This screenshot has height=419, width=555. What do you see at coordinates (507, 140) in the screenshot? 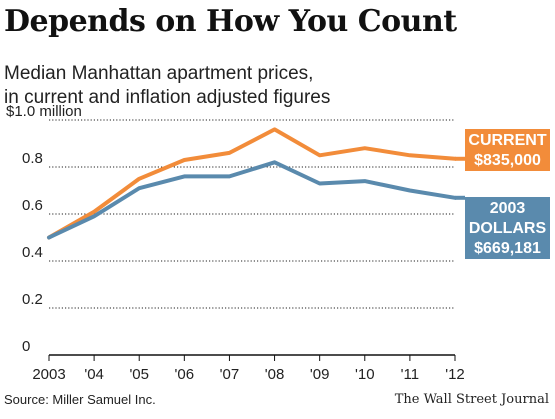
I see `series-label-current: CURRENT` at bounding box center [507, 140].